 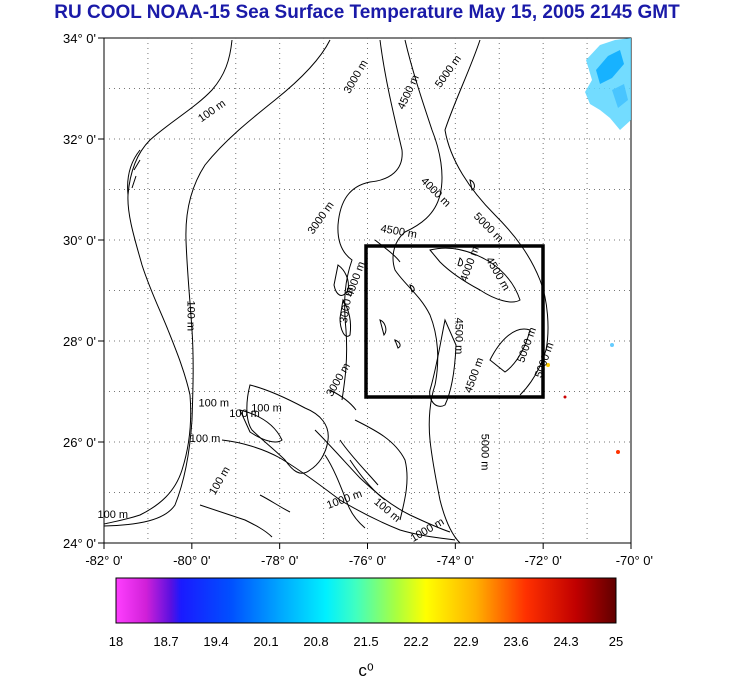 I want to click on lat-tick-label: 26° 0', so click(x=79, y=442).